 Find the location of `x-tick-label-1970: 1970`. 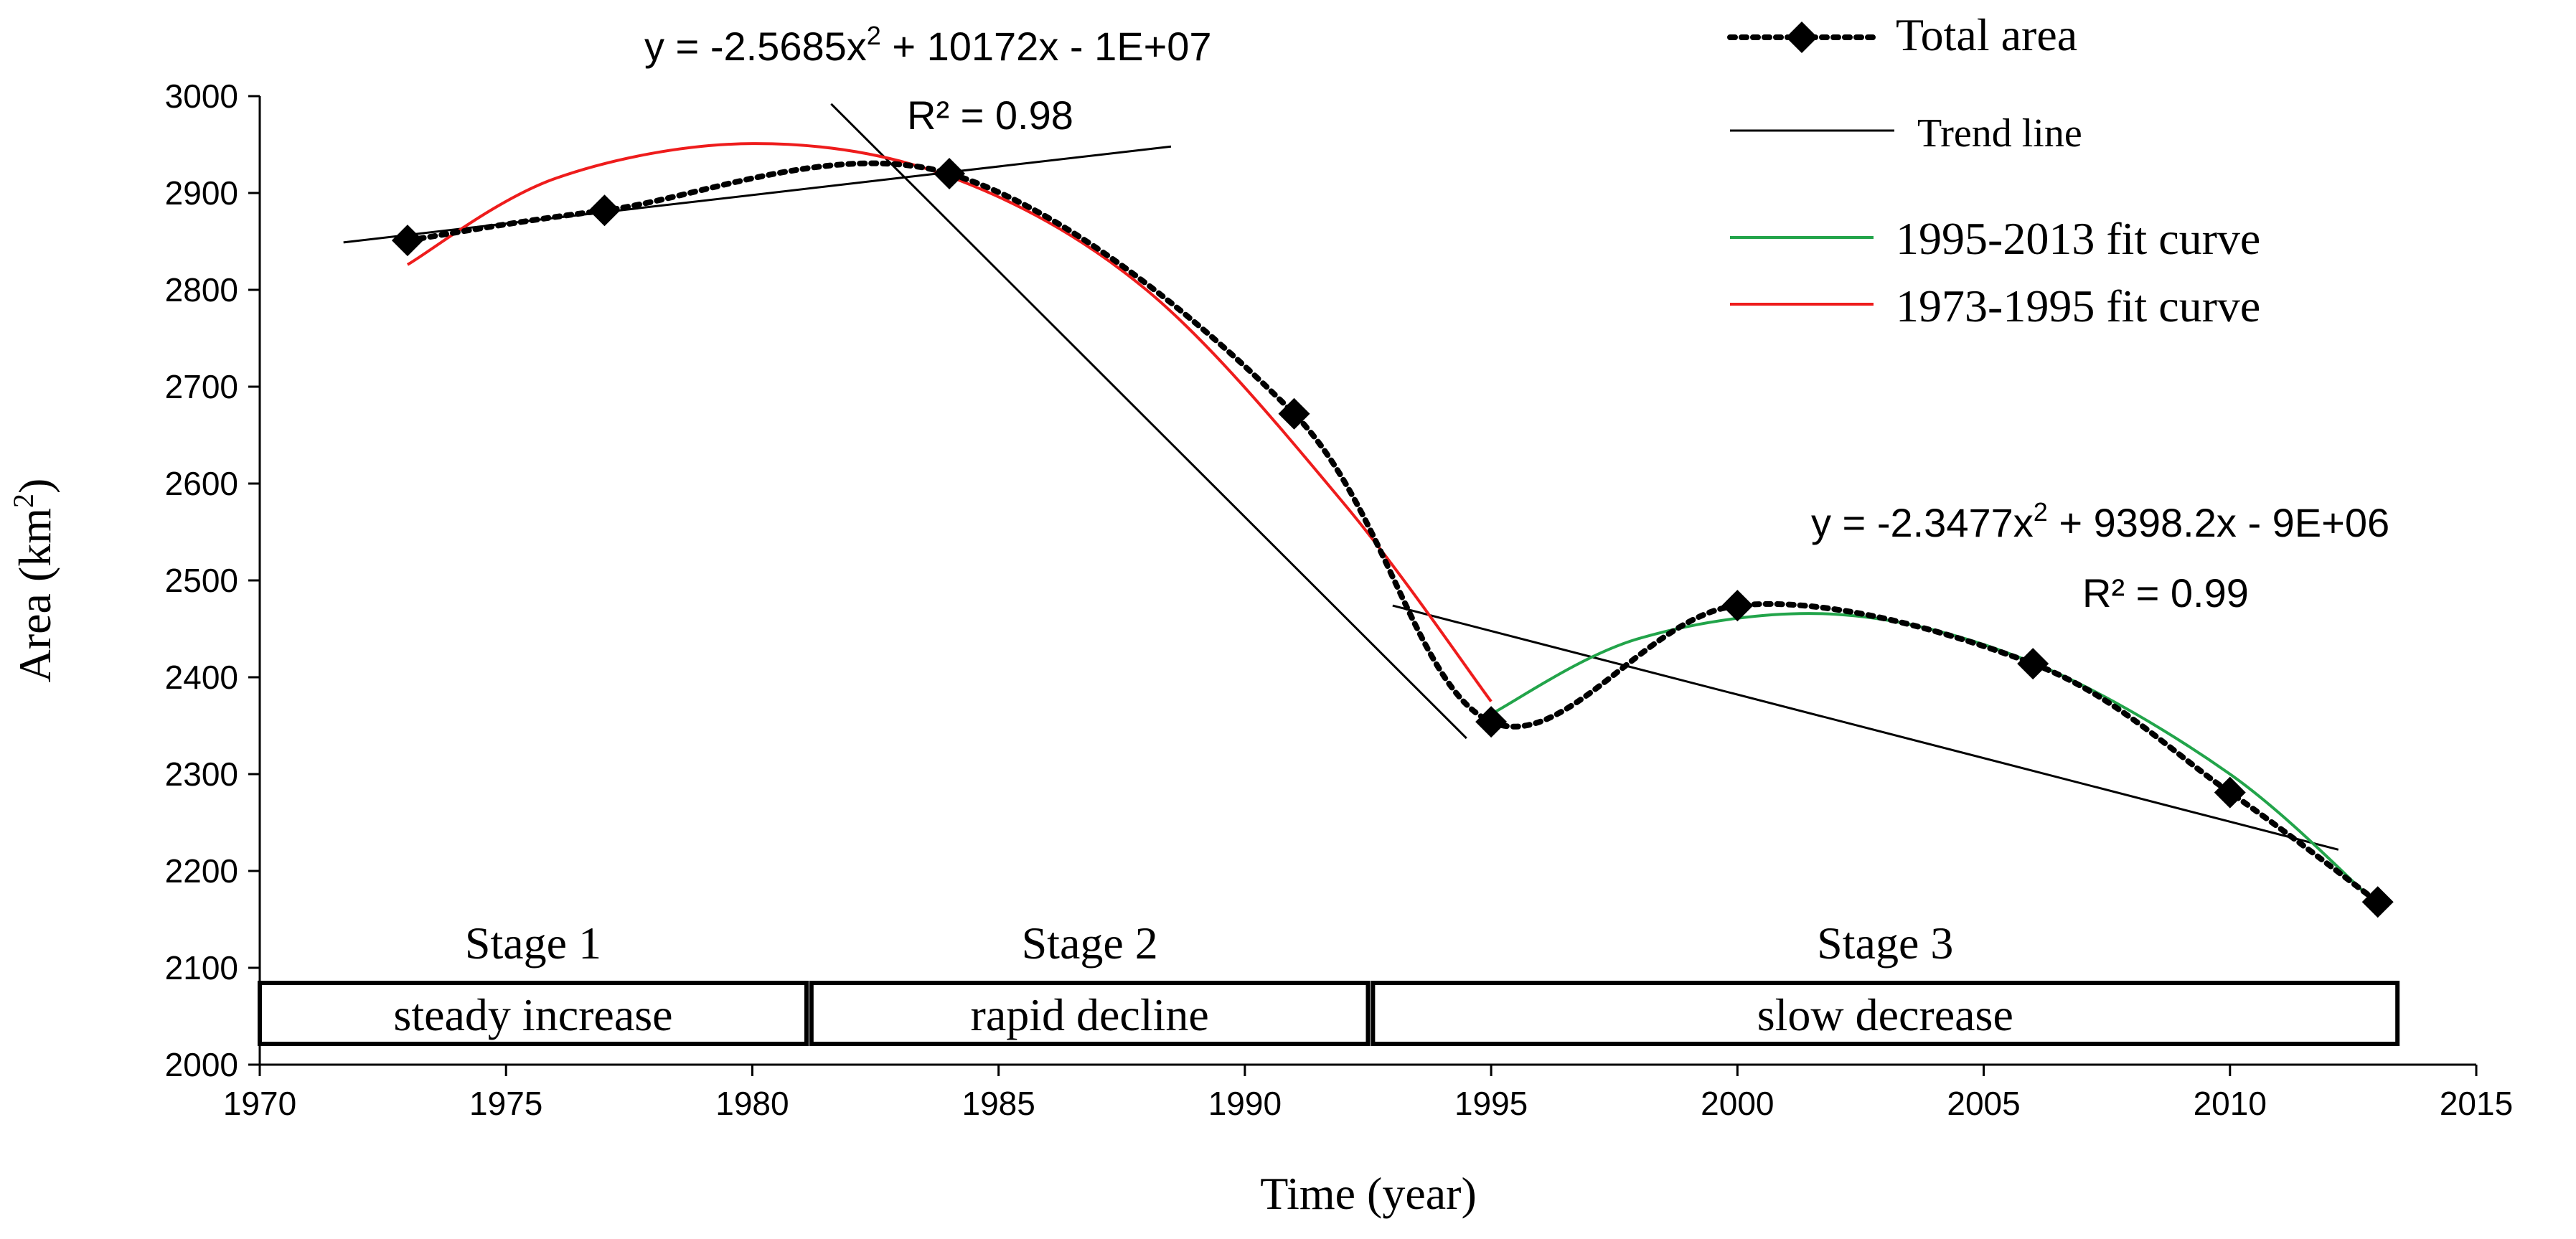

x-tick-label-1970: 1970 is located at coordinates (259, 1103).